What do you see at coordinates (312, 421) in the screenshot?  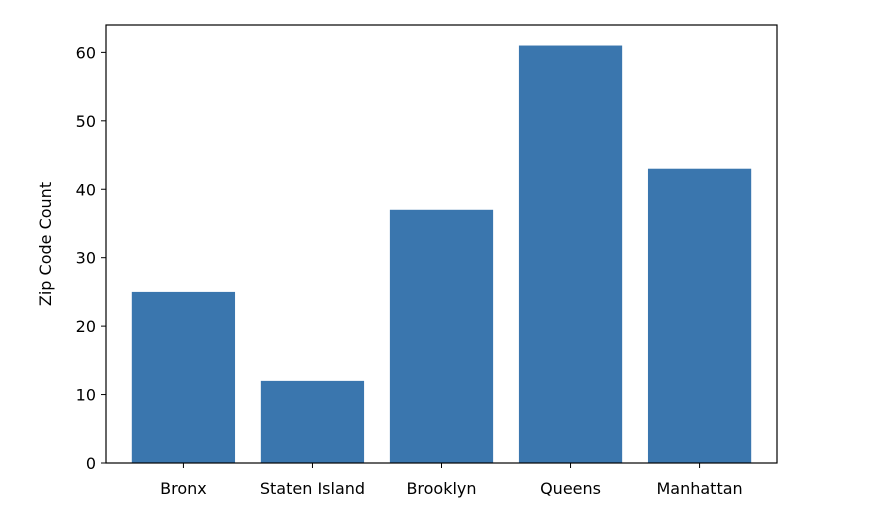 I see `bar-staten-island` at bounding box center [312, 421].